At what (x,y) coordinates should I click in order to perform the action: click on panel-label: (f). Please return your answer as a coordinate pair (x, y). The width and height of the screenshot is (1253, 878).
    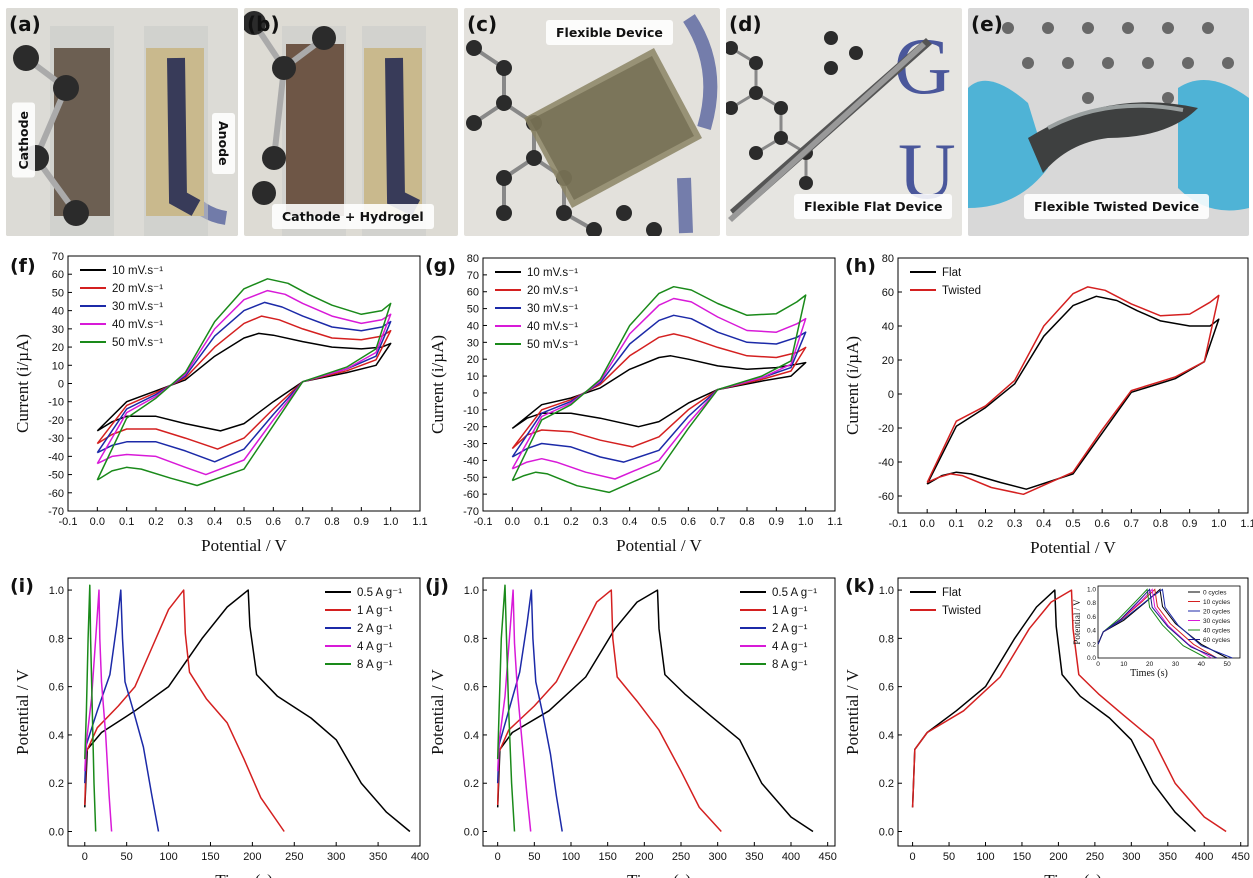
    Looking at the image, I should click on (23, 266).